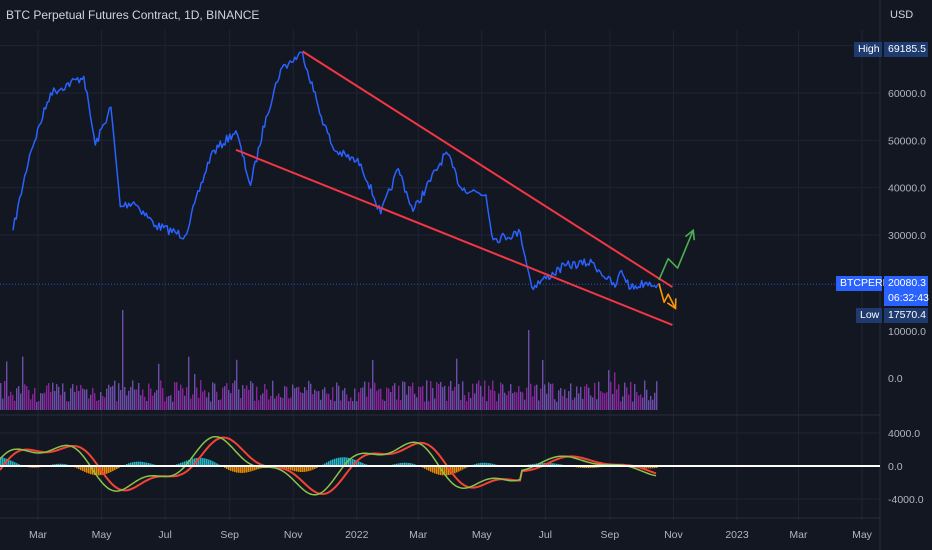 The width and height of the screenshot is (932, 550). What do you see at coordinates (798, 535) in the screenshot?
I see `x-tick-label: Mar` at bounding box center [798, 535].